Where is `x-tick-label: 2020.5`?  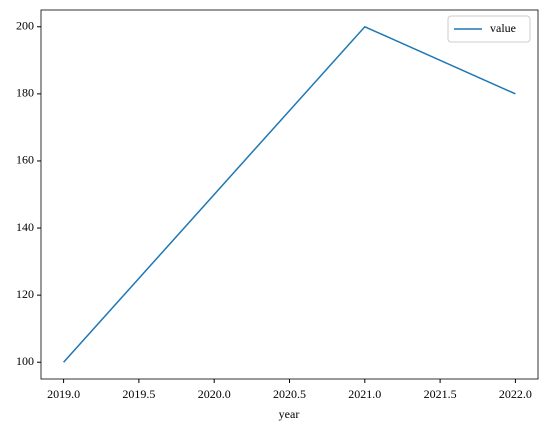 x-tick-label: 2020.5 is located at coordinates (289, 394).